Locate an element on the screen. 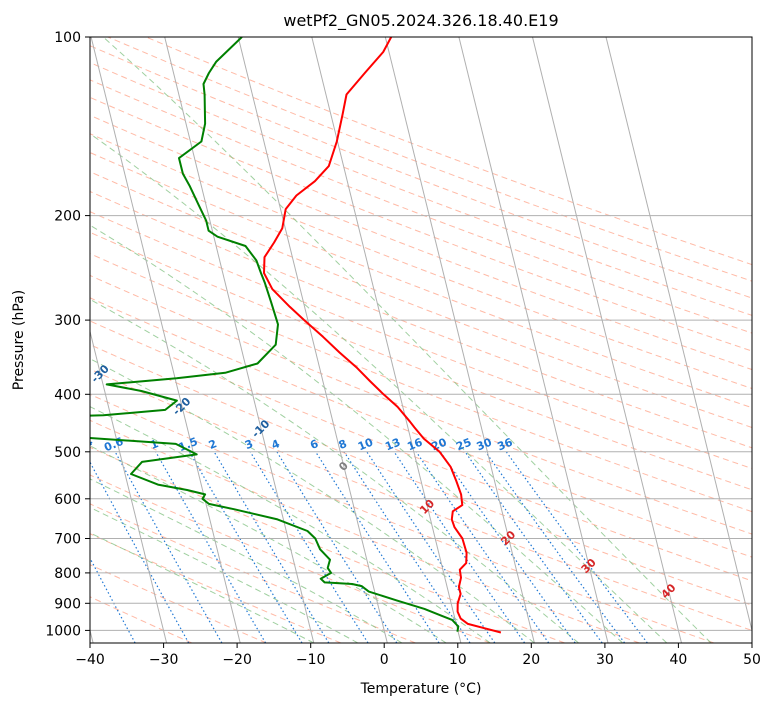 The image size is (775, 708). mixing-ratio-label: 10 is located at coordinates (365, 445).